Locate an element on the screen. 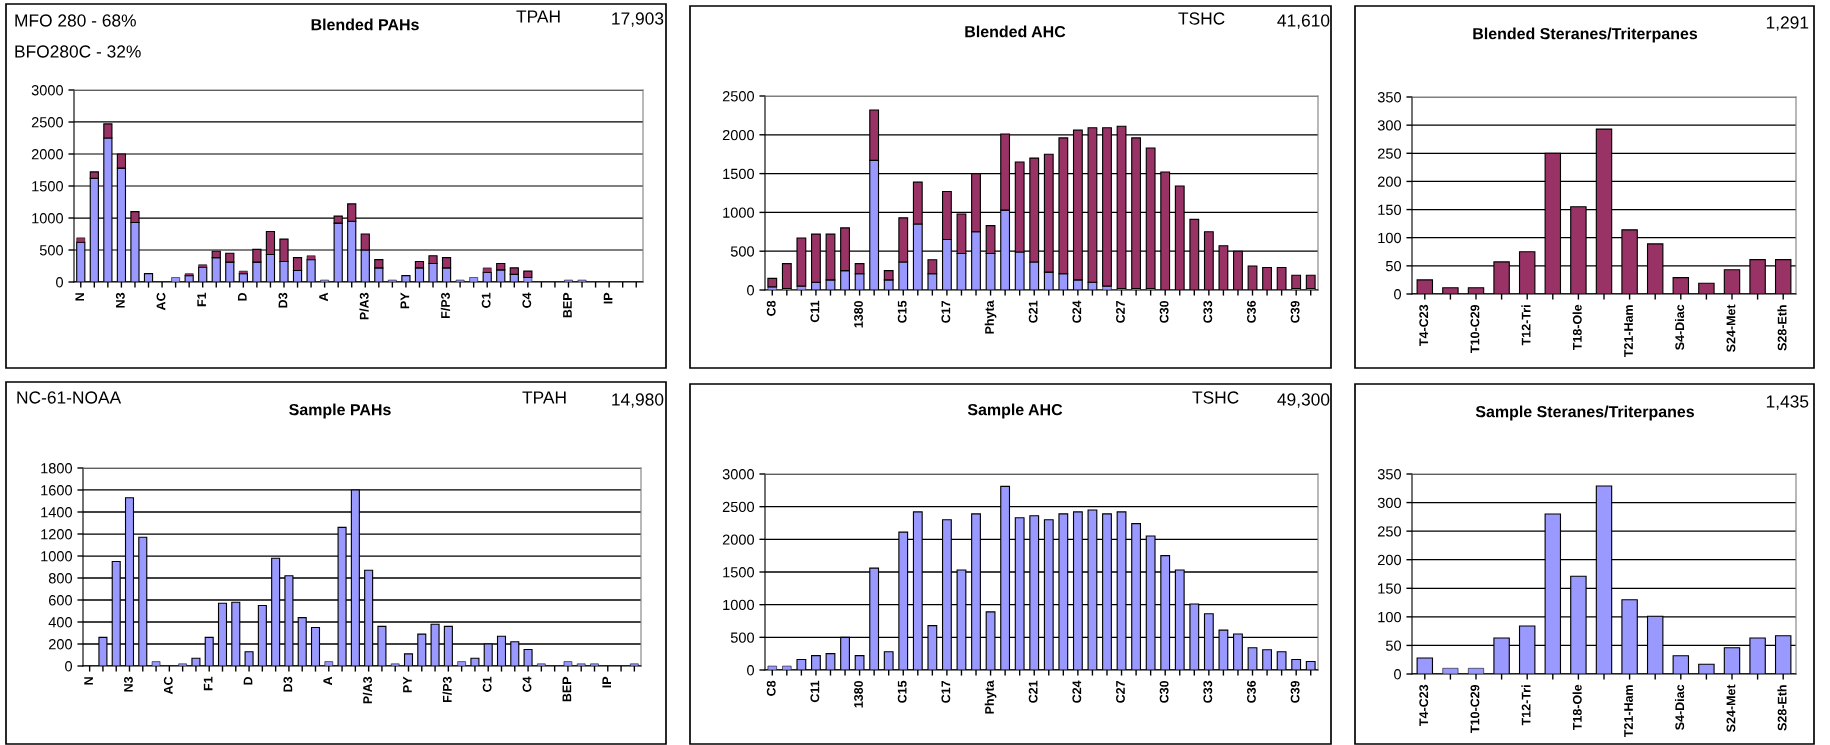 This screenshot has height=745, width=1830. x-tick-label: AC is located at coordinates (168, 685).